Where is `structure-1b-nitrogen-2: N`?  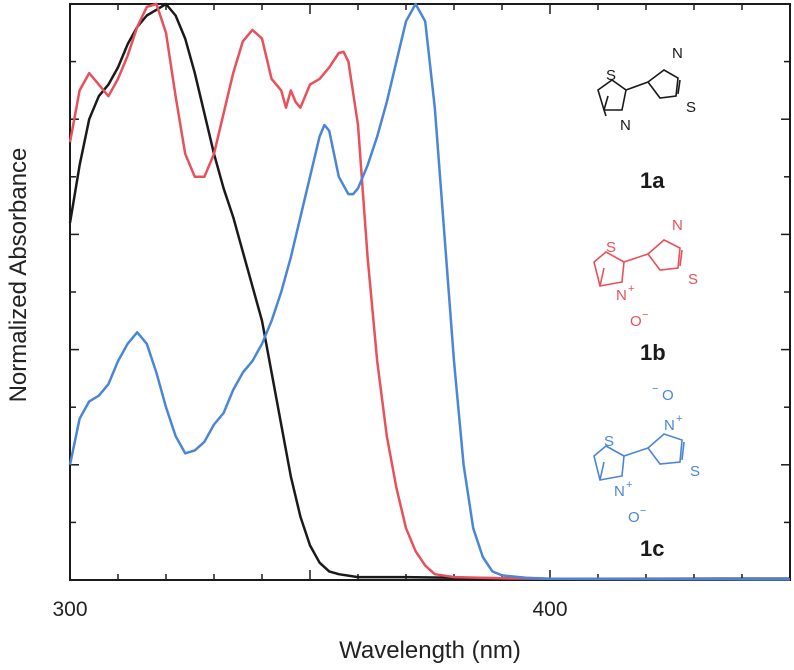 structure-1b-nitrogen-2: N is located at coordinates (677, 225).